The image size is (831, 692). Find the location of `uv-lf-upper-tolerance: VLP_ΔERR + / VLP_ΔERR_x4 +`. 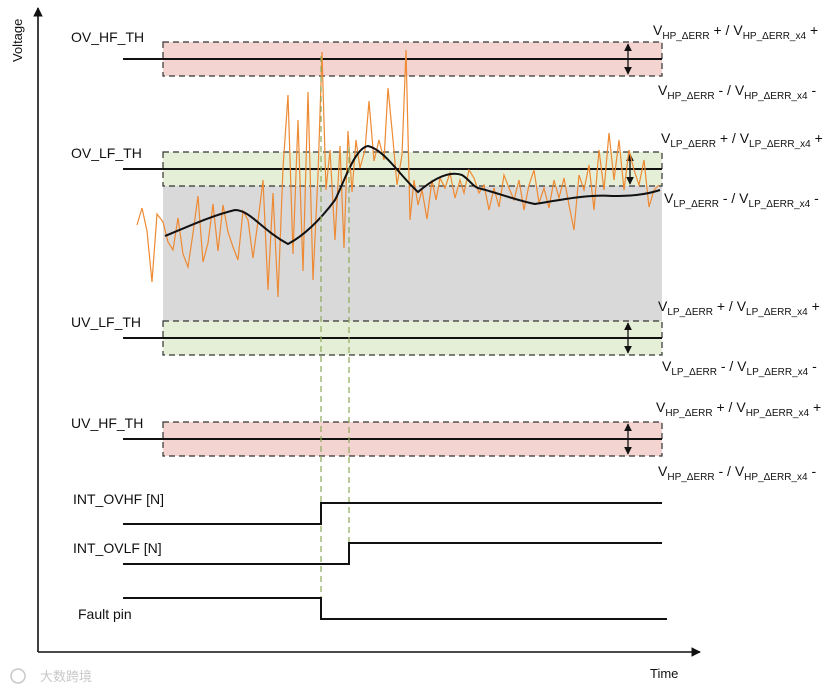

uv-lf-upper-tolerance: VLP_ΔERR + / VLP_ΔERR_x4 + is located at coordinates (739, 308).